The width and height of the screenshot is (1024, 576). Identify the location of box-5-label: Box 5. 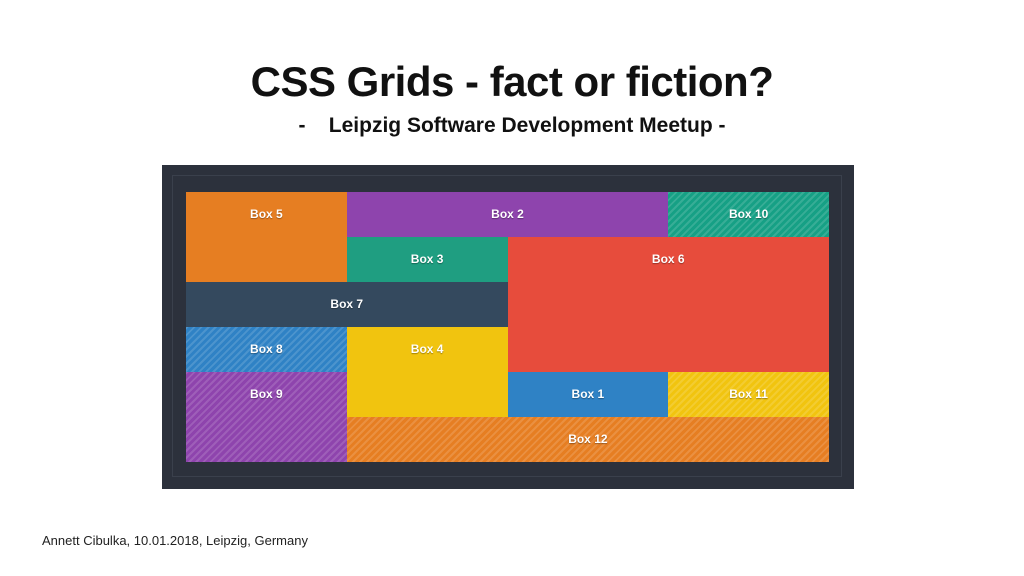
(266, 214).